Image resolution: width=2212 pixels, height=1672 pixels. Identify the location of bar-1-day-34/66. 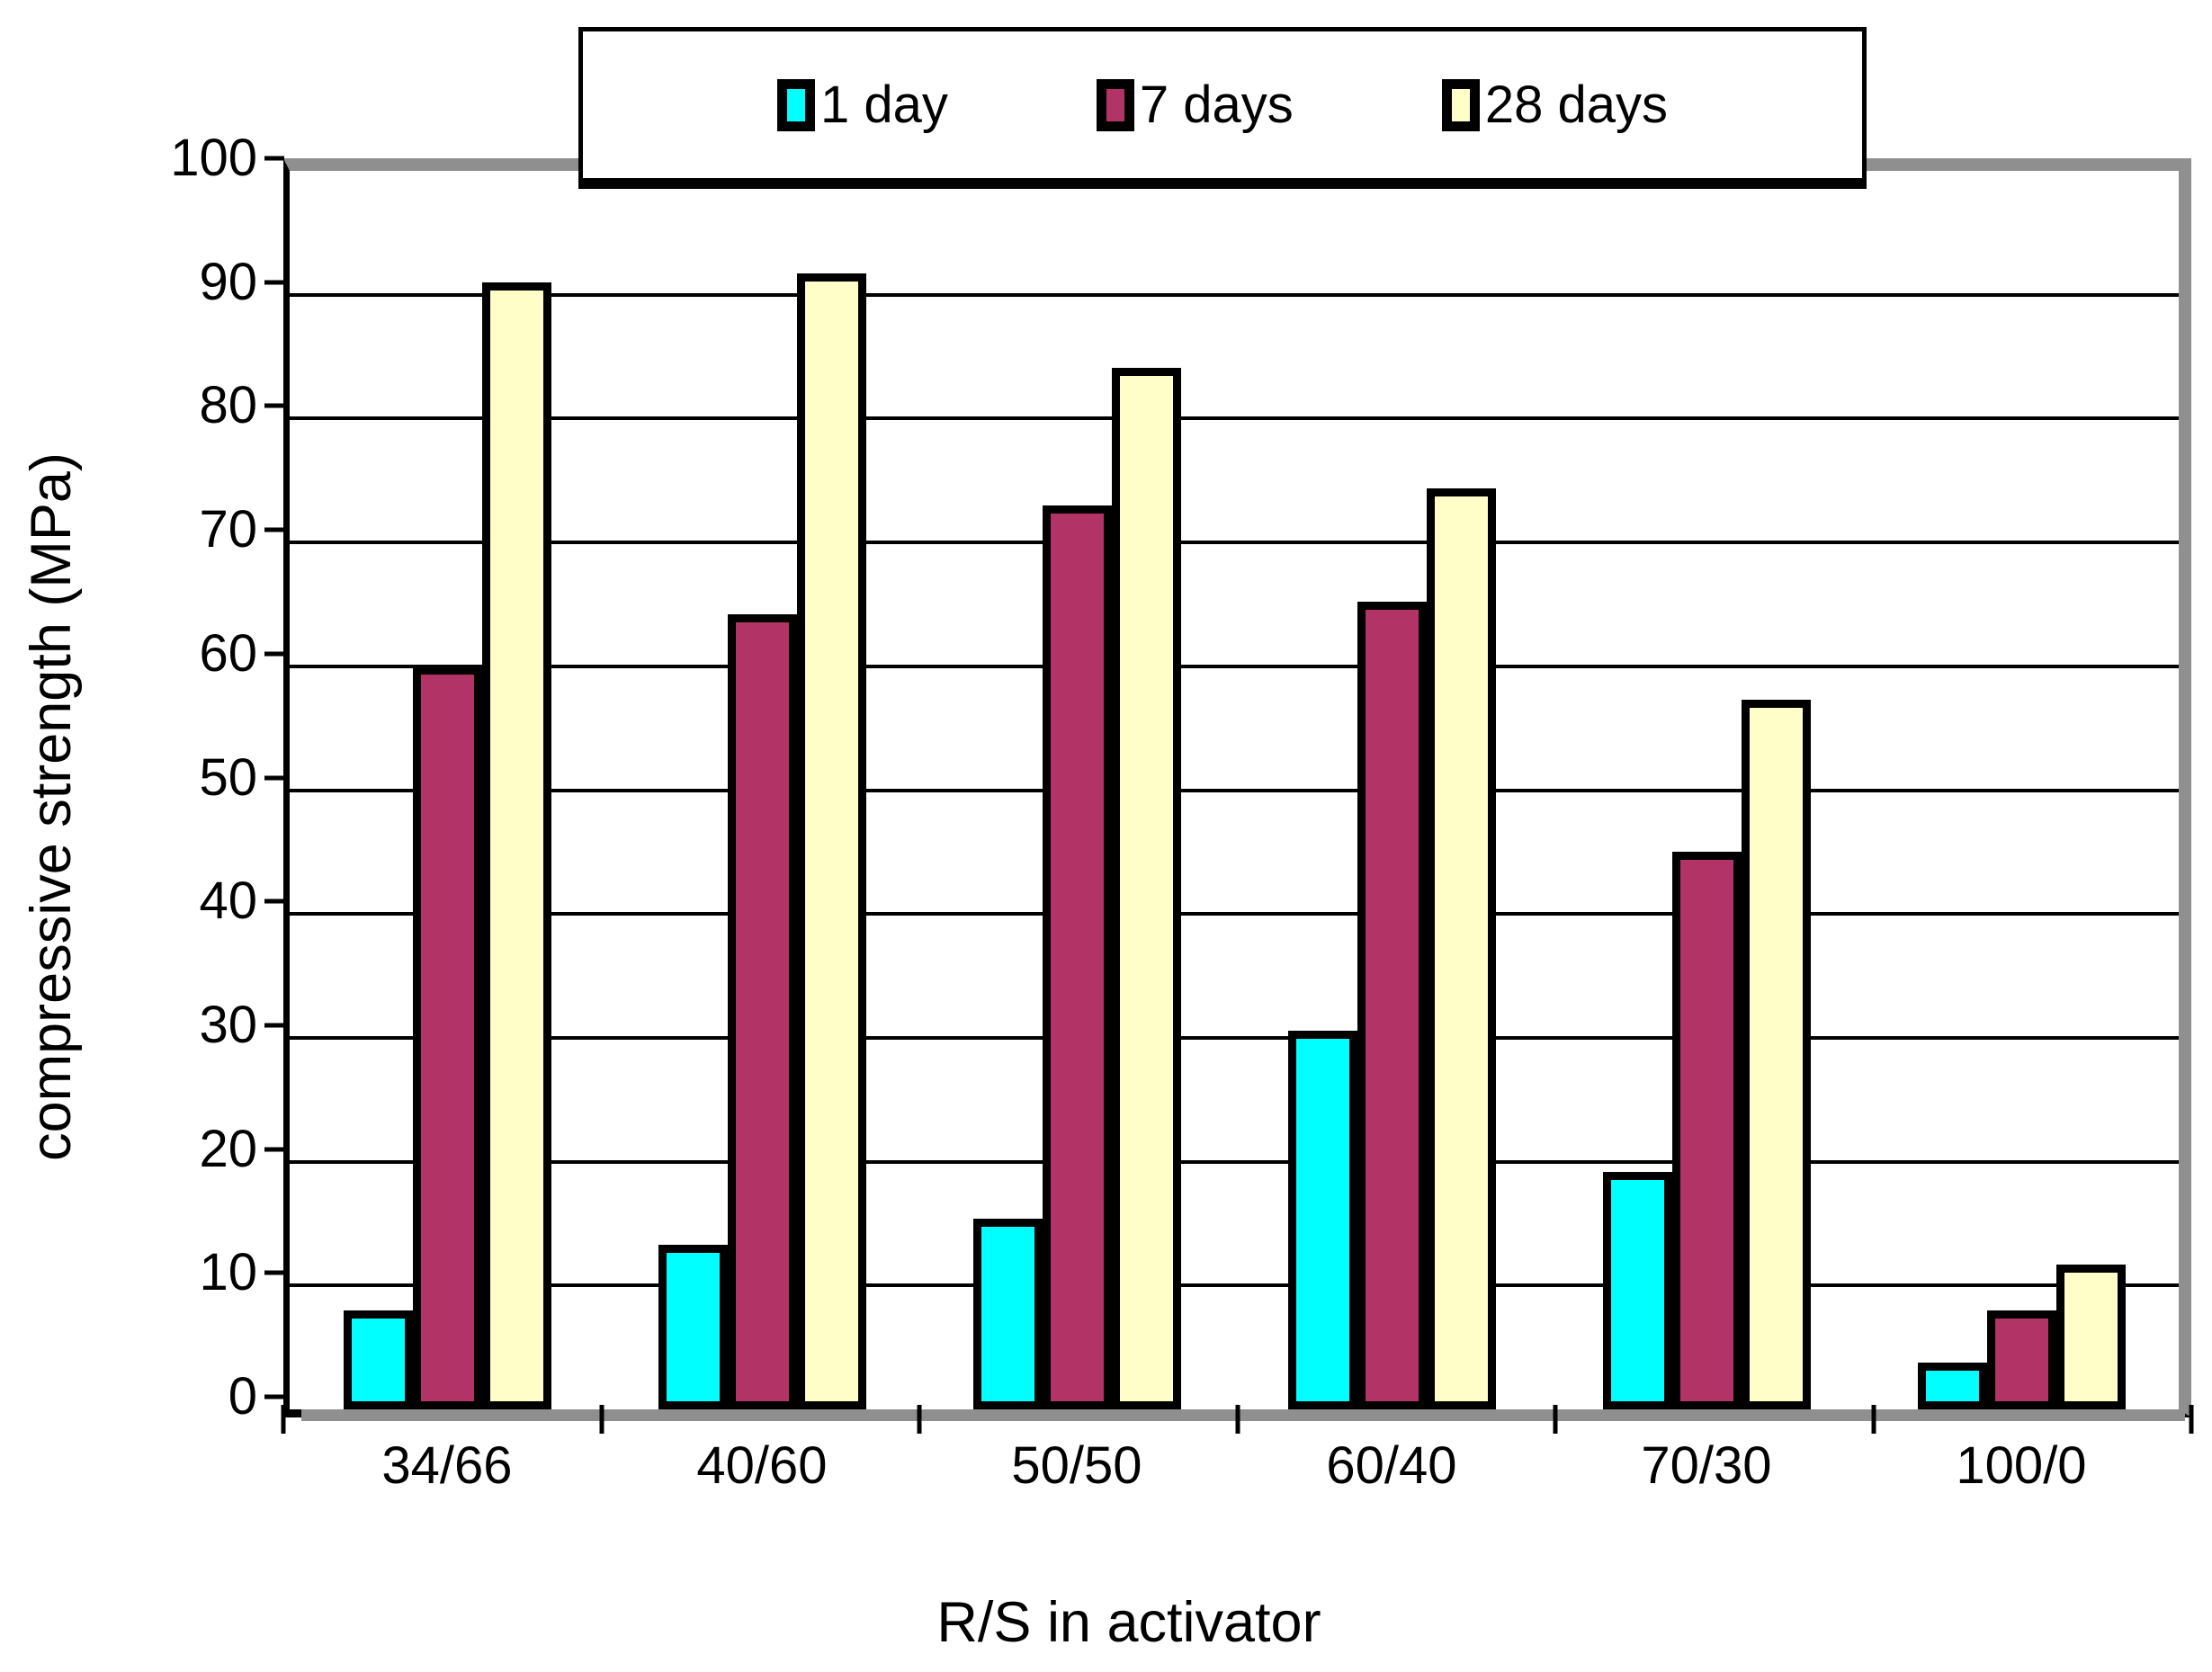
(378, 1360).